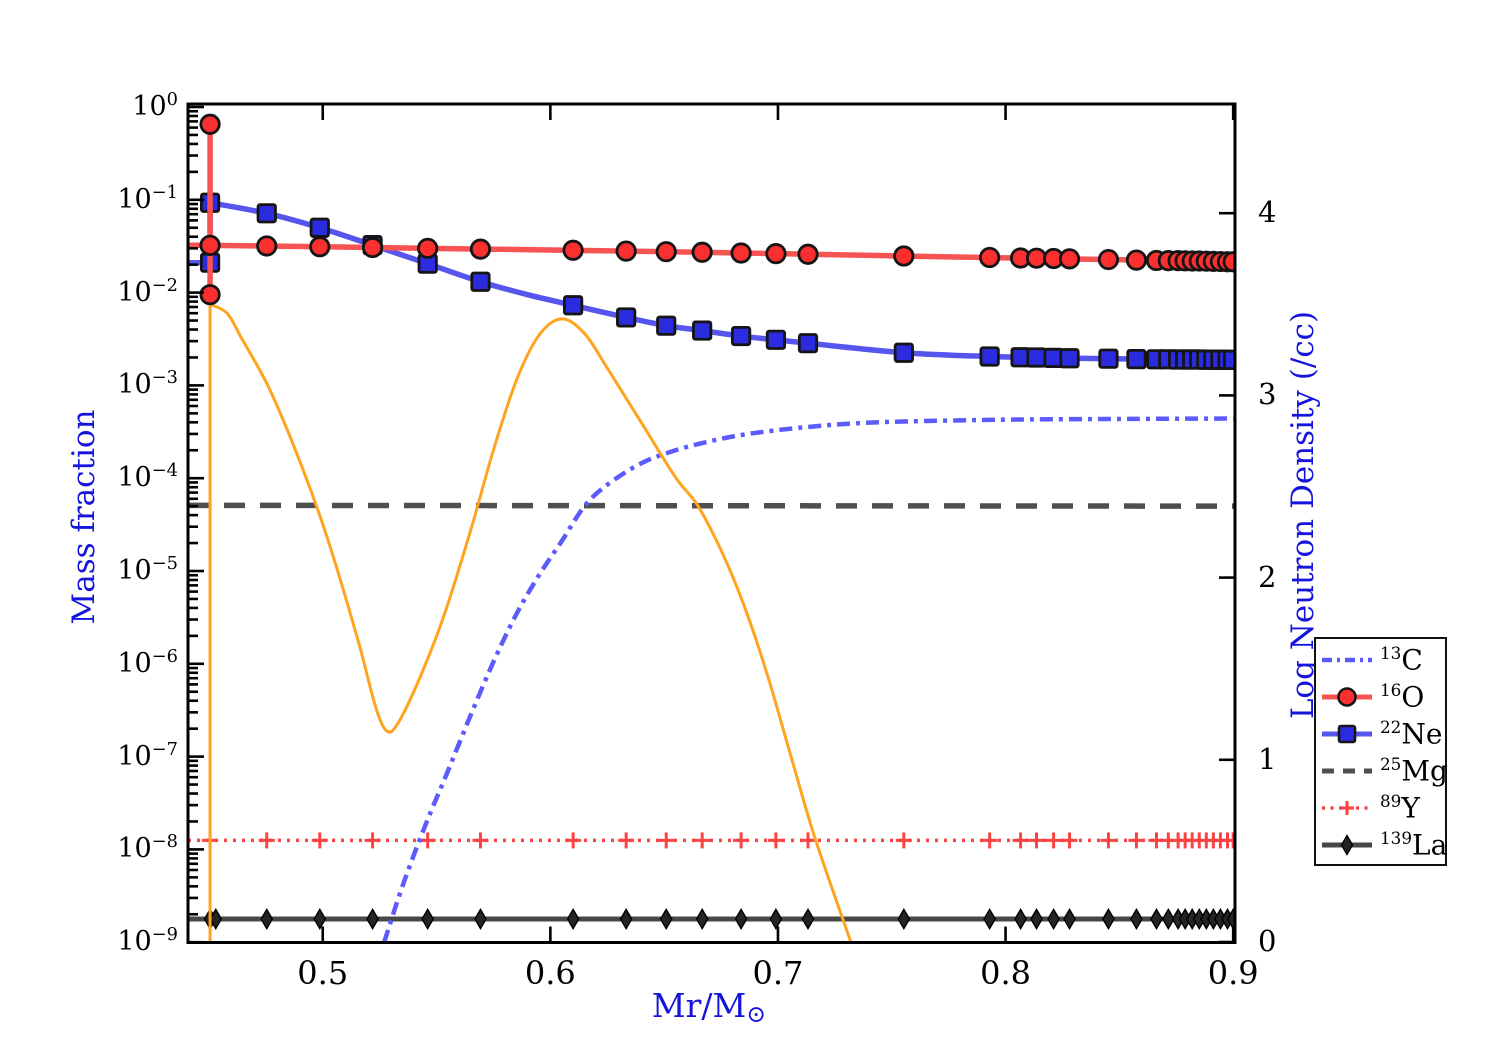 This screenshot has width=1500, height=1050. I want to click on legend-label: 13C, so click(1401, 659).